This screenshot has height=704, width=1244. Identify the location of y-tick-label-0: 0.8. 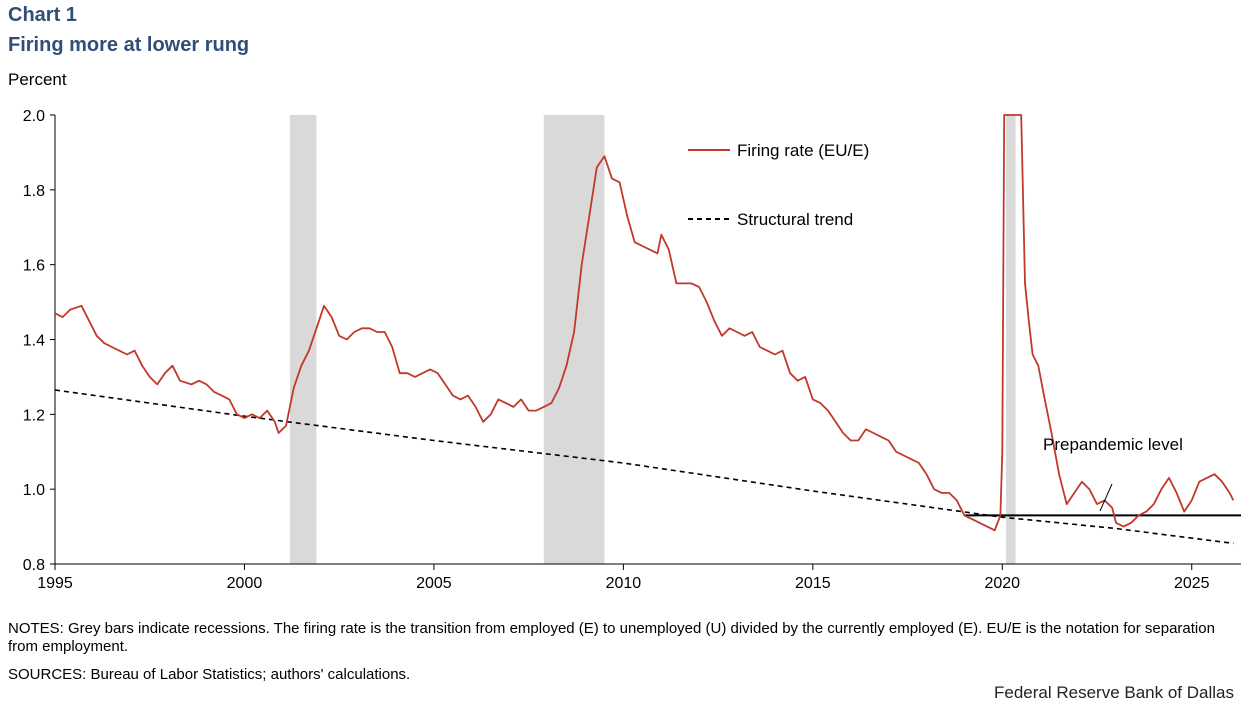
(34, 565).